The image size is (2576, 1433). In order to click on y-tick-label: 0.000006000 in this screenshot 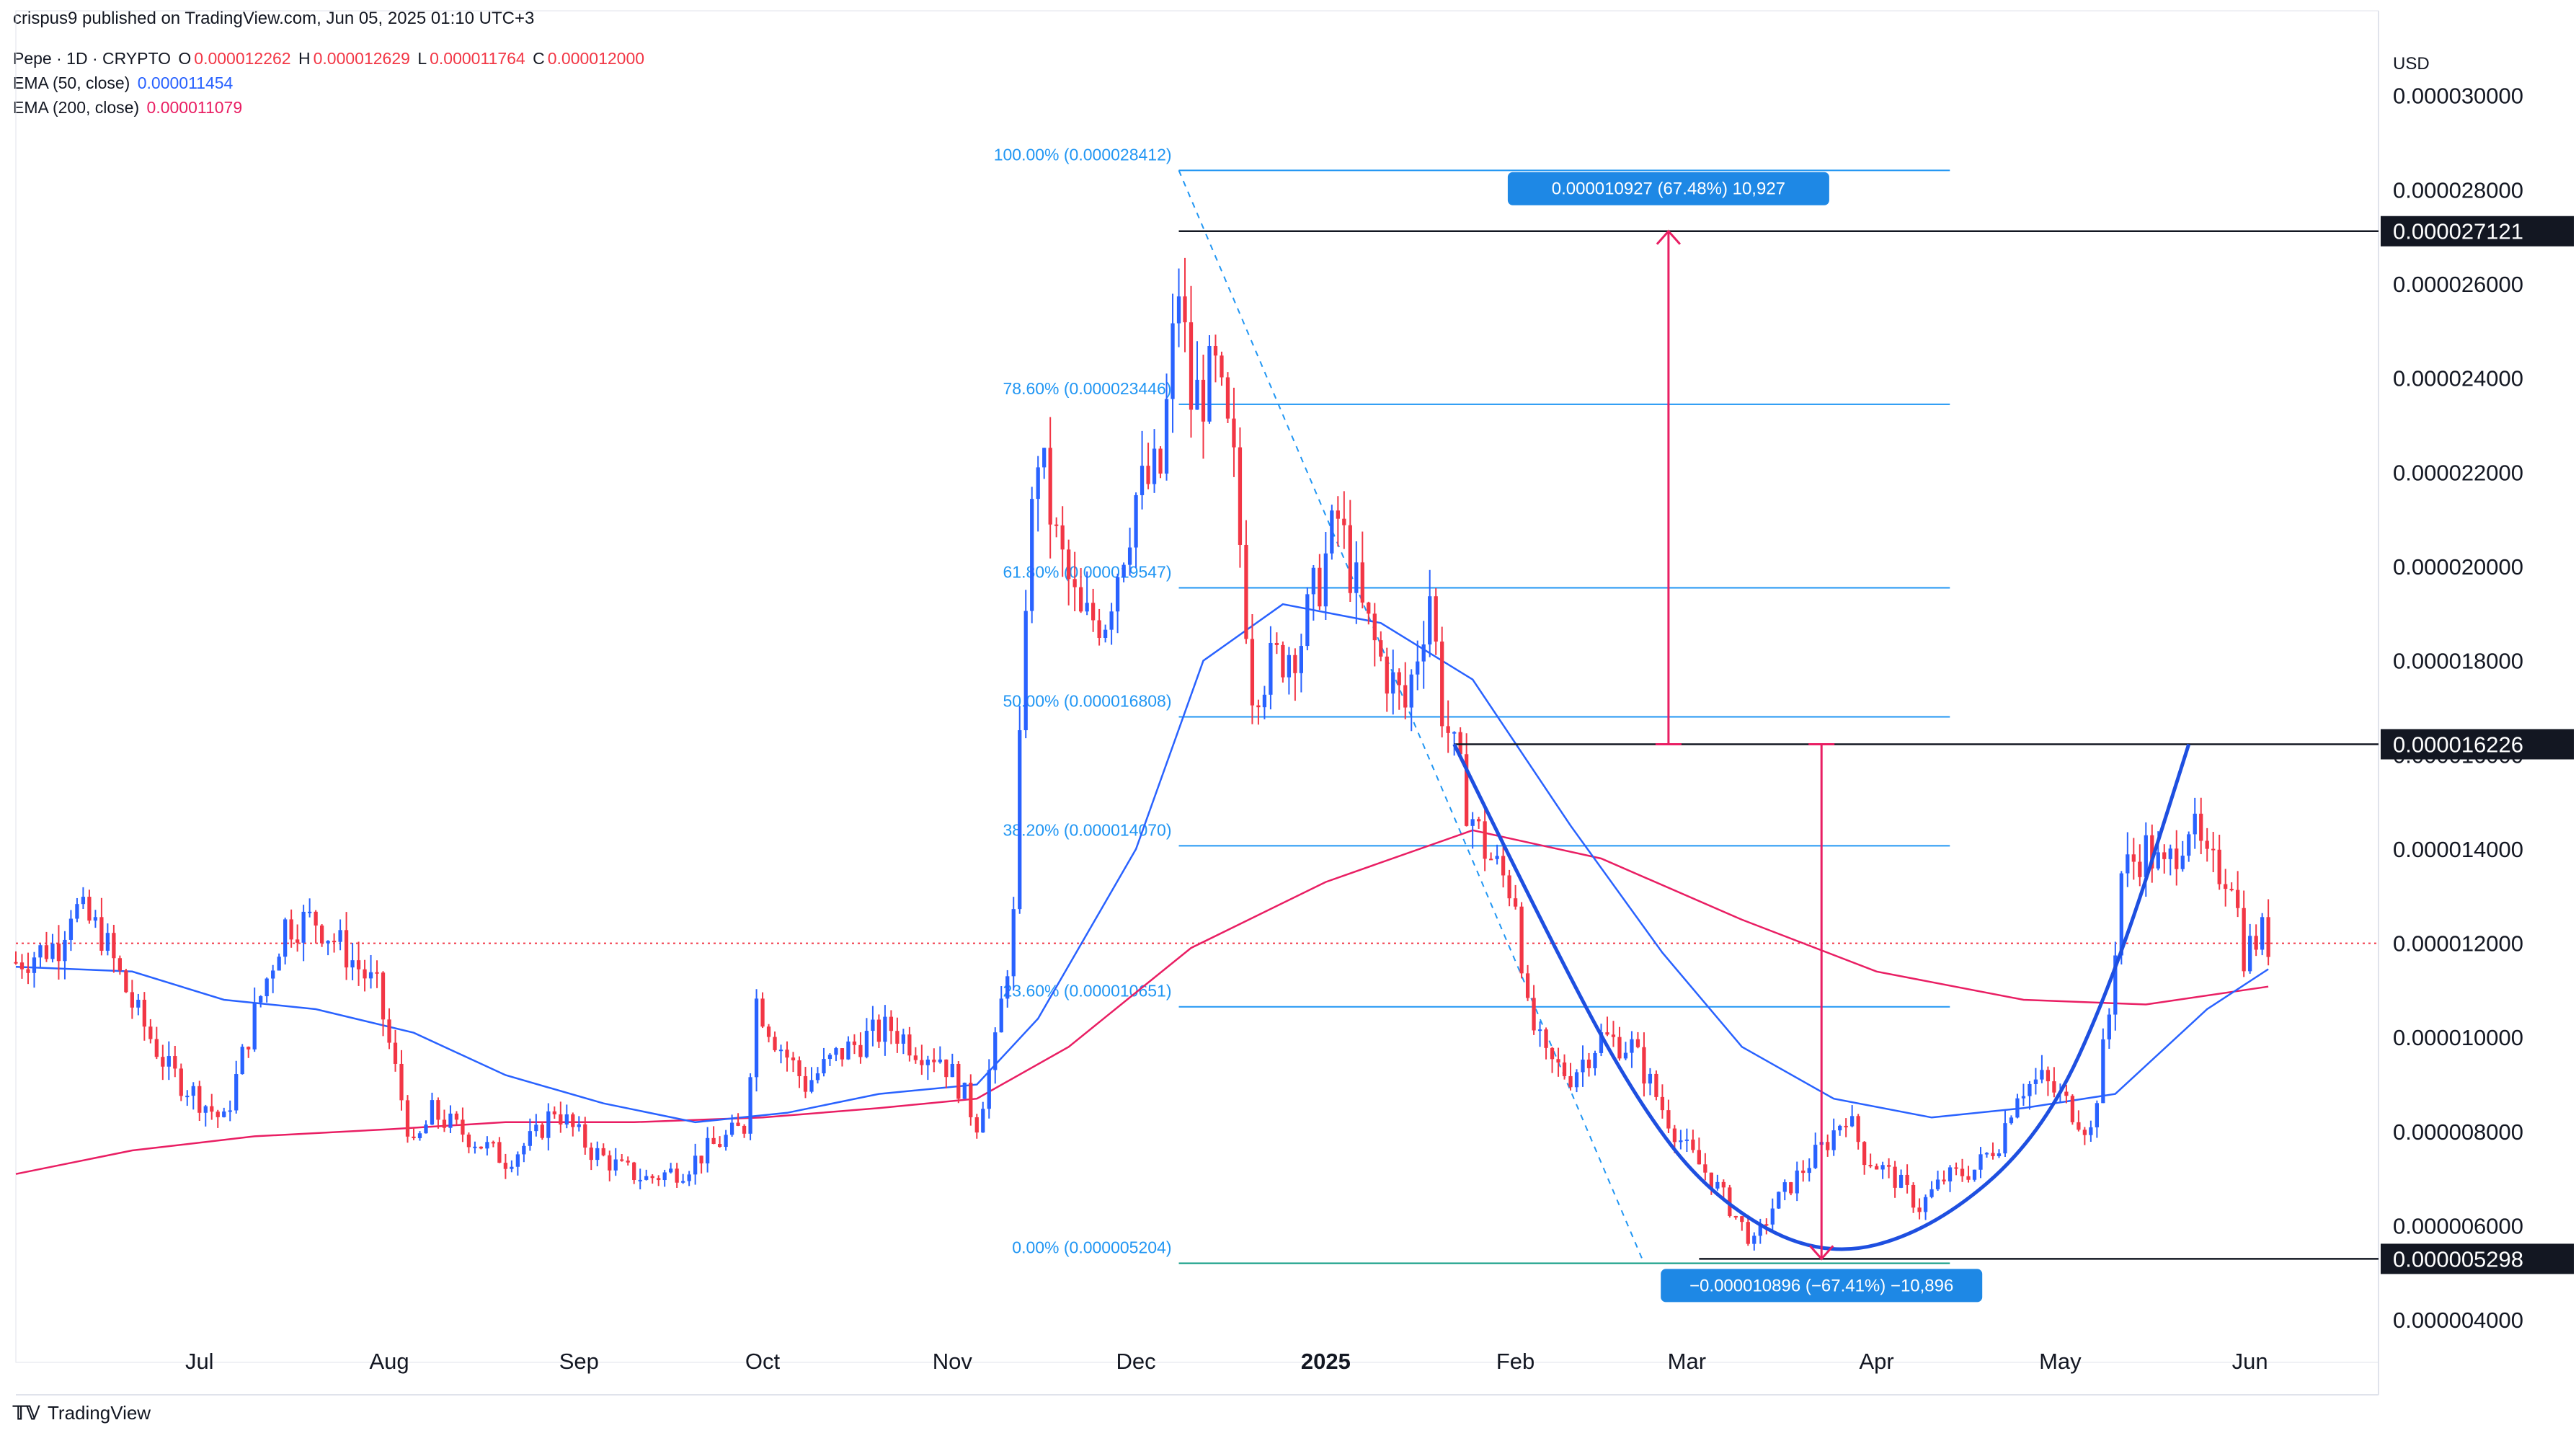, I will do `click(2458, 1226)`.